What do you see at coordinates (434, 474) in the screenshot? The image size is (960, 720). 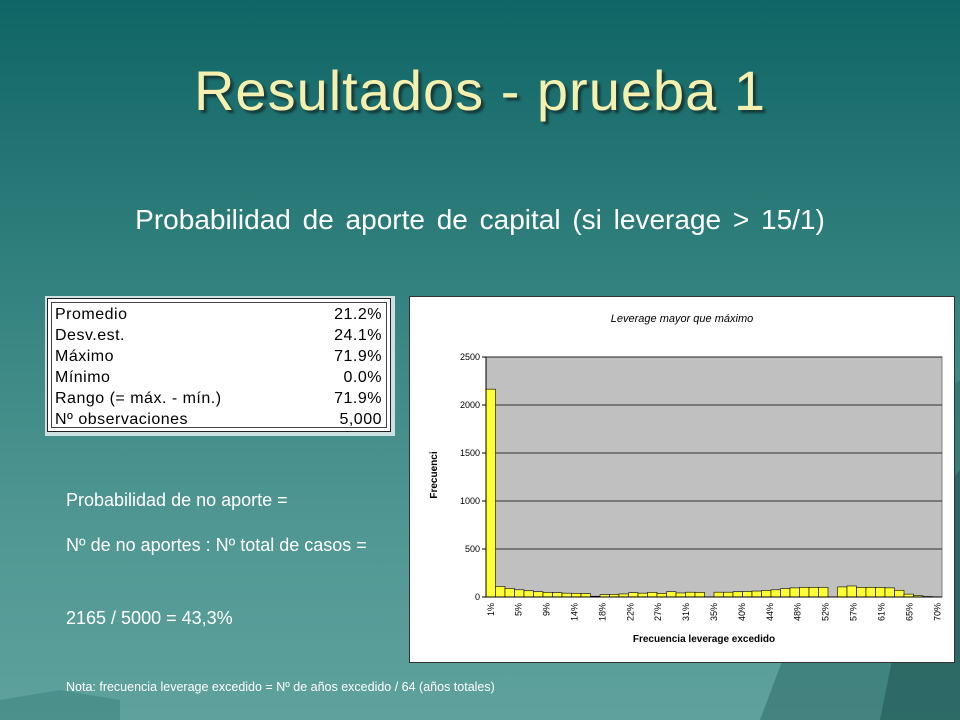 I see `y-axis-label: Frecuenci` at bounding box center [434, 474].